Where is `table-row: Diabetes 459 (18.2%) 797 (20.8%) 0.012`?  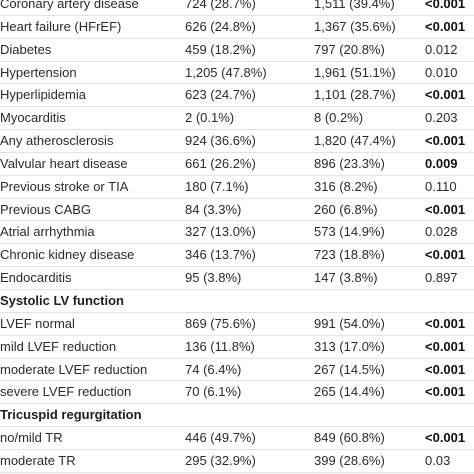 table-row: Diabetes 459 (18.2%) 797 (20.8%) 0.012 is located at coordinates (237, 50).